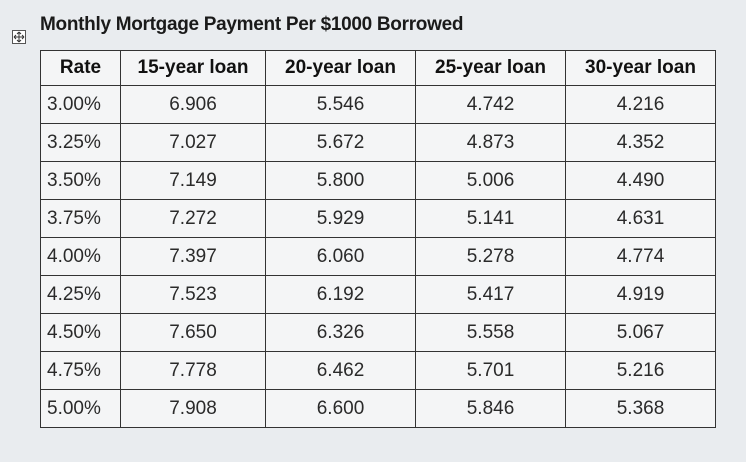 Image resolution: width=746 pixels, height=462 pixels. I want to click on payment-cell: 5.417, so click(490, 294).